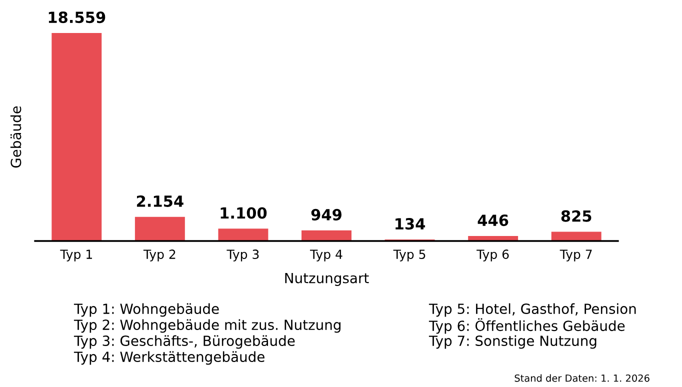 Image resolution: width=682 pixels, height=387 pixels. Describe the element at coordinates (582, 378) in the screenshot. I see `text: Stand der Daten: 1. 1. 2026` at that location.